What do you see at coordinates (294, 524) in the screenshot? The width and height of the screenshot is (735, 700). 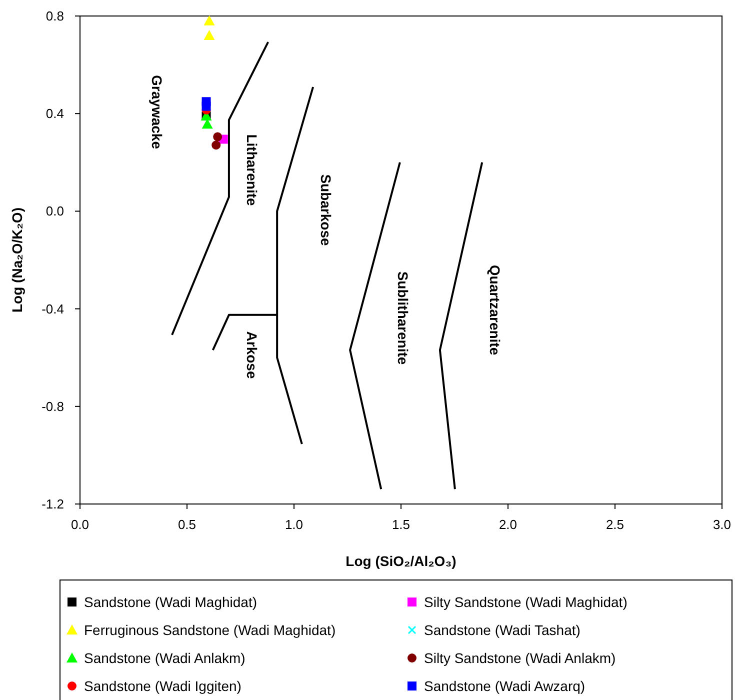 I see `x-tick-label: 1.0` at bounding box center [294, 524].